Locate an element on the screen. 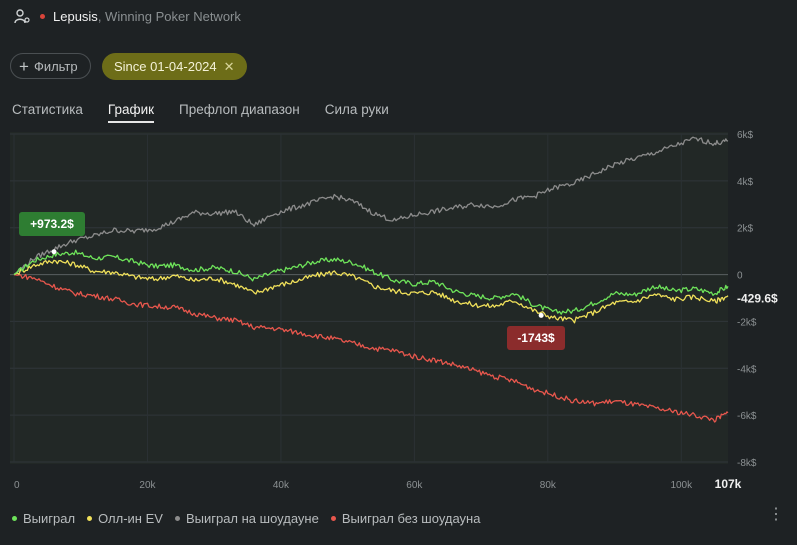  legend-label: Олл-ин EV is located at coordinates (130, 518).